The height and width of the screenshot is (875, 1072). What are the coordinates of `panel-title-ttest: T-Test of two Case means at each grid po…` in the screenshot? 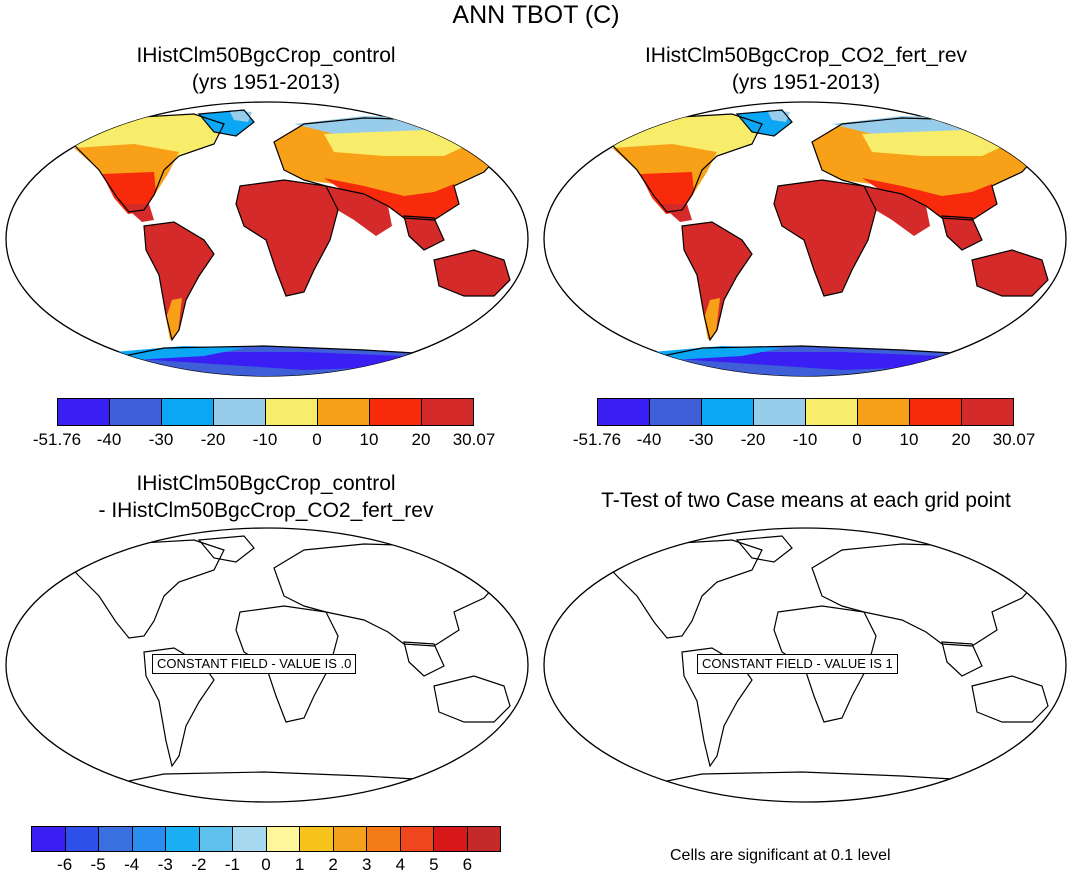 It's located at (806, 500).